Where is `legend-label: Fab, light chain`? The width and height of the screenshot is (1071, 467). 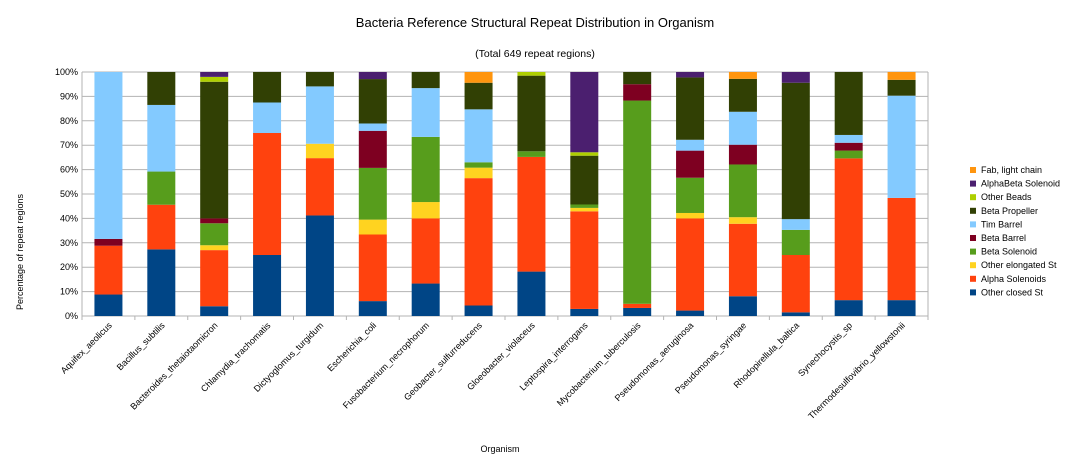
legend-label: Fab, light chain is located at coordinates (1011, 170).